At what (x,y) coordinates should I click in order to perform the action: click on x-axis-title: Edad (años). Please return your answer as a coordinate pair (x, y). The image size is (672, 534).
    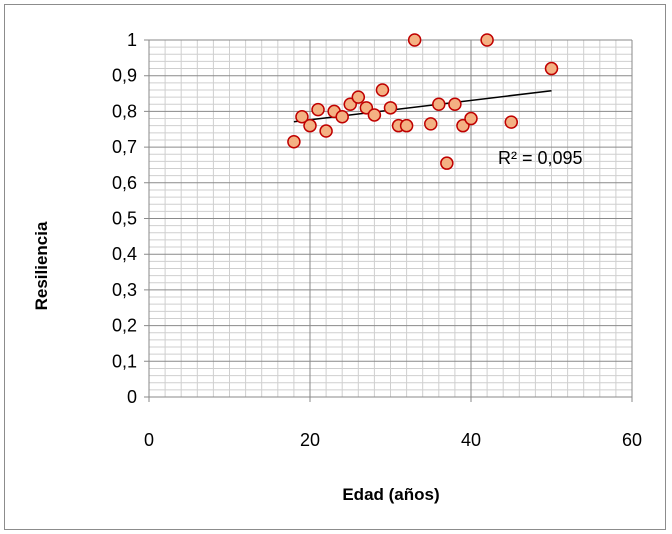
    Looking at the image, I should click on (390, 494).